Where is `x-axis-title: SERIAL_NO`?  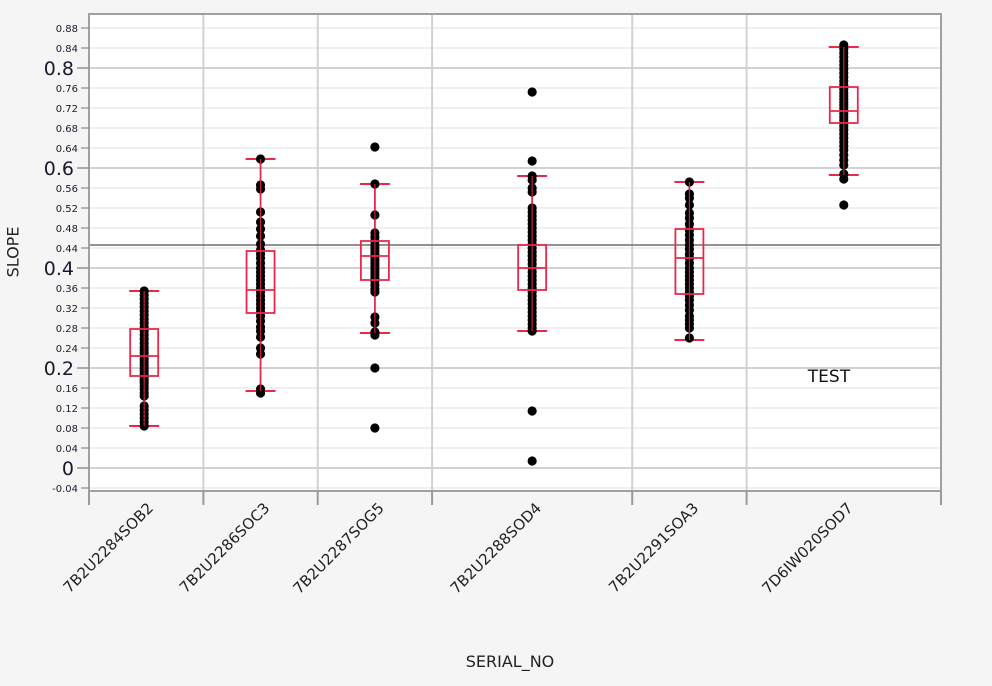
x-axis-title: SERIAL_NO is located at coordinates (510, 662).